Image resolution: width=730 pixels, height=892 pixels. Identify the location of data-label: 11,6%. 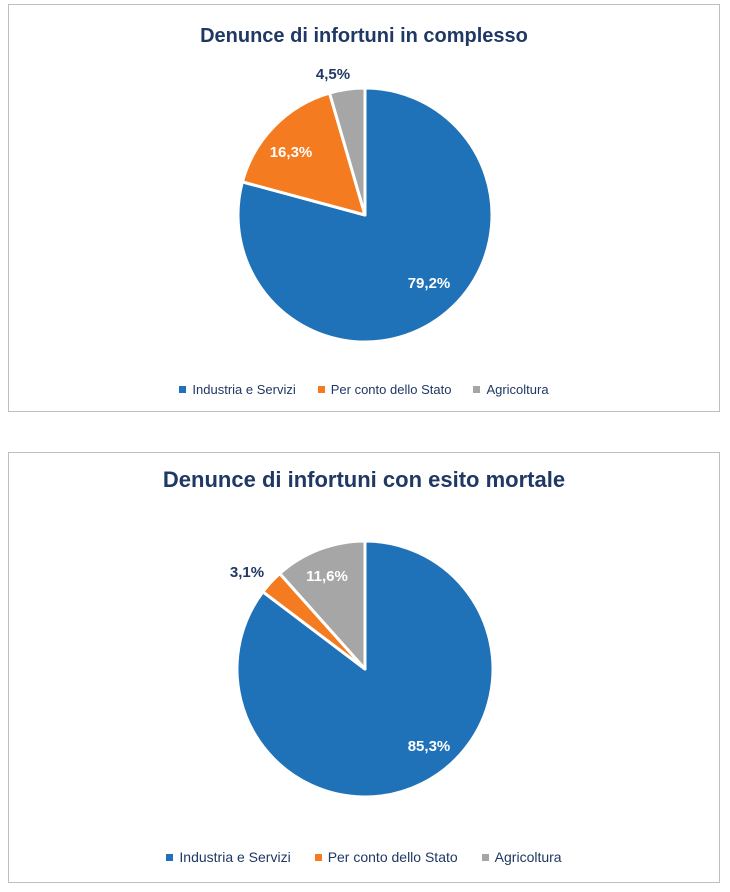
(327, 576).